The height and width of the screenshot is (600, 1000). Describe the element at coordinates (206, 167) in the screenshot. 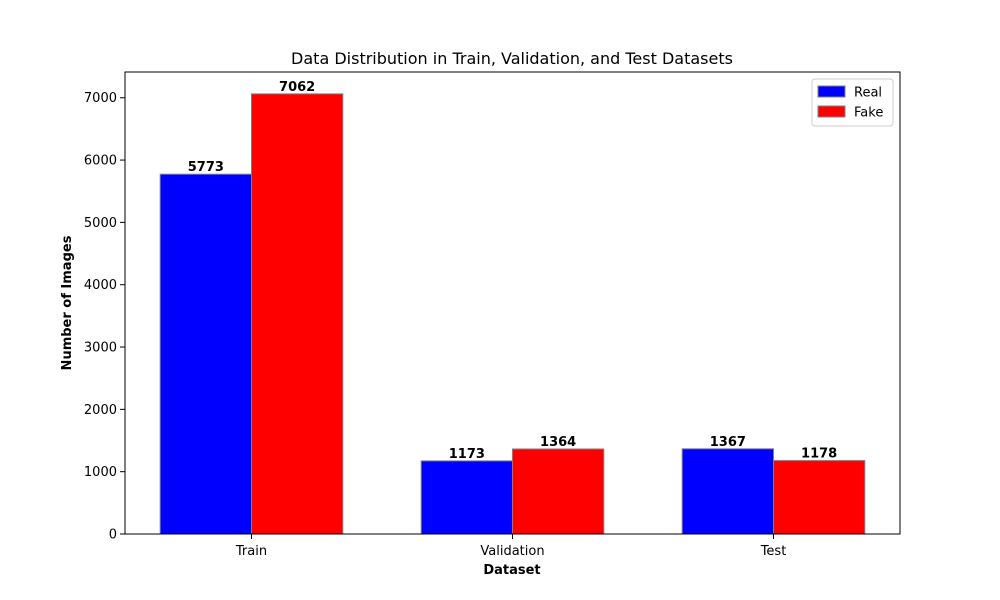

I see `data-label-real-train: 5773` at that location.